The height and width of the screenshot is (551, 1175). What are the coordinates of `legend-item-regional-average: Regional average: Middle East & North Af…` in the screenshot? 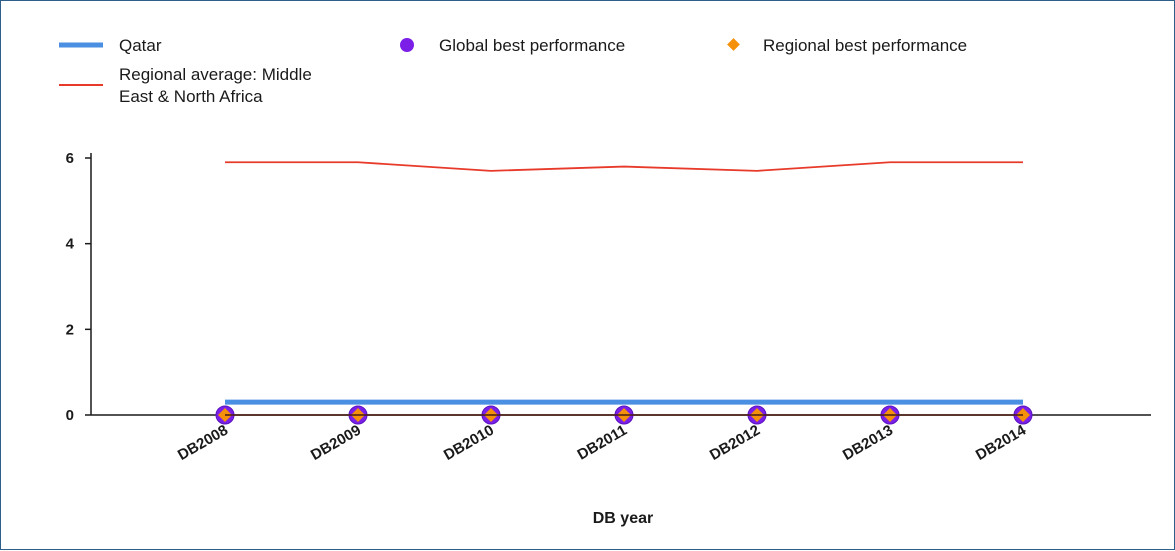 It's located at (185, 85).